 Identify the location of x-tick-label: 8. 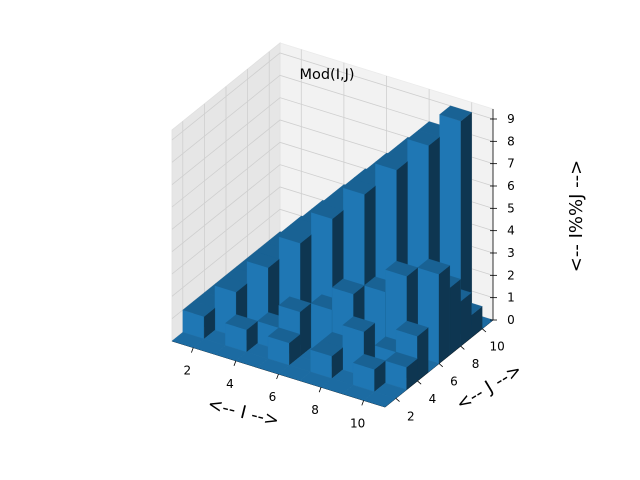
(315, 410).